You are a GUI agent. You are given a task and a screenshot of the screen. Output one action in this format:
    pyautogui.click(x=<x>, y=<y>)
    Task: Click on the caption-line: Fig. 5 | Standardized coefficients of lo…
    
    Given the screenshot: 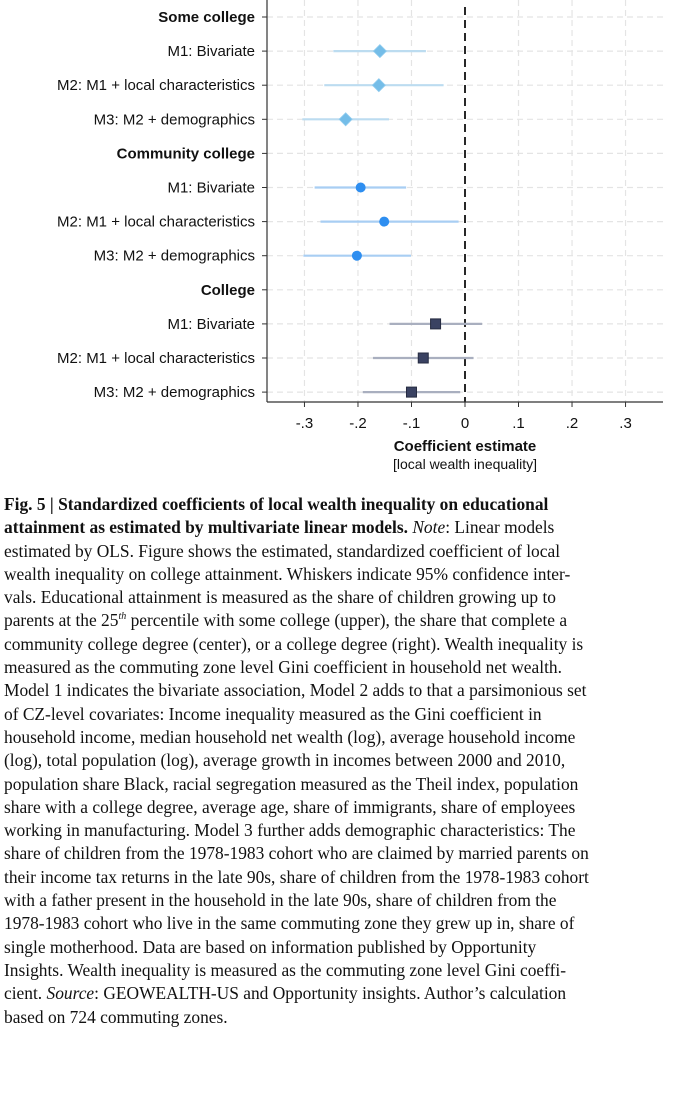 What is the action you would take?
    pyautogui.click(x=349, y=504)
    